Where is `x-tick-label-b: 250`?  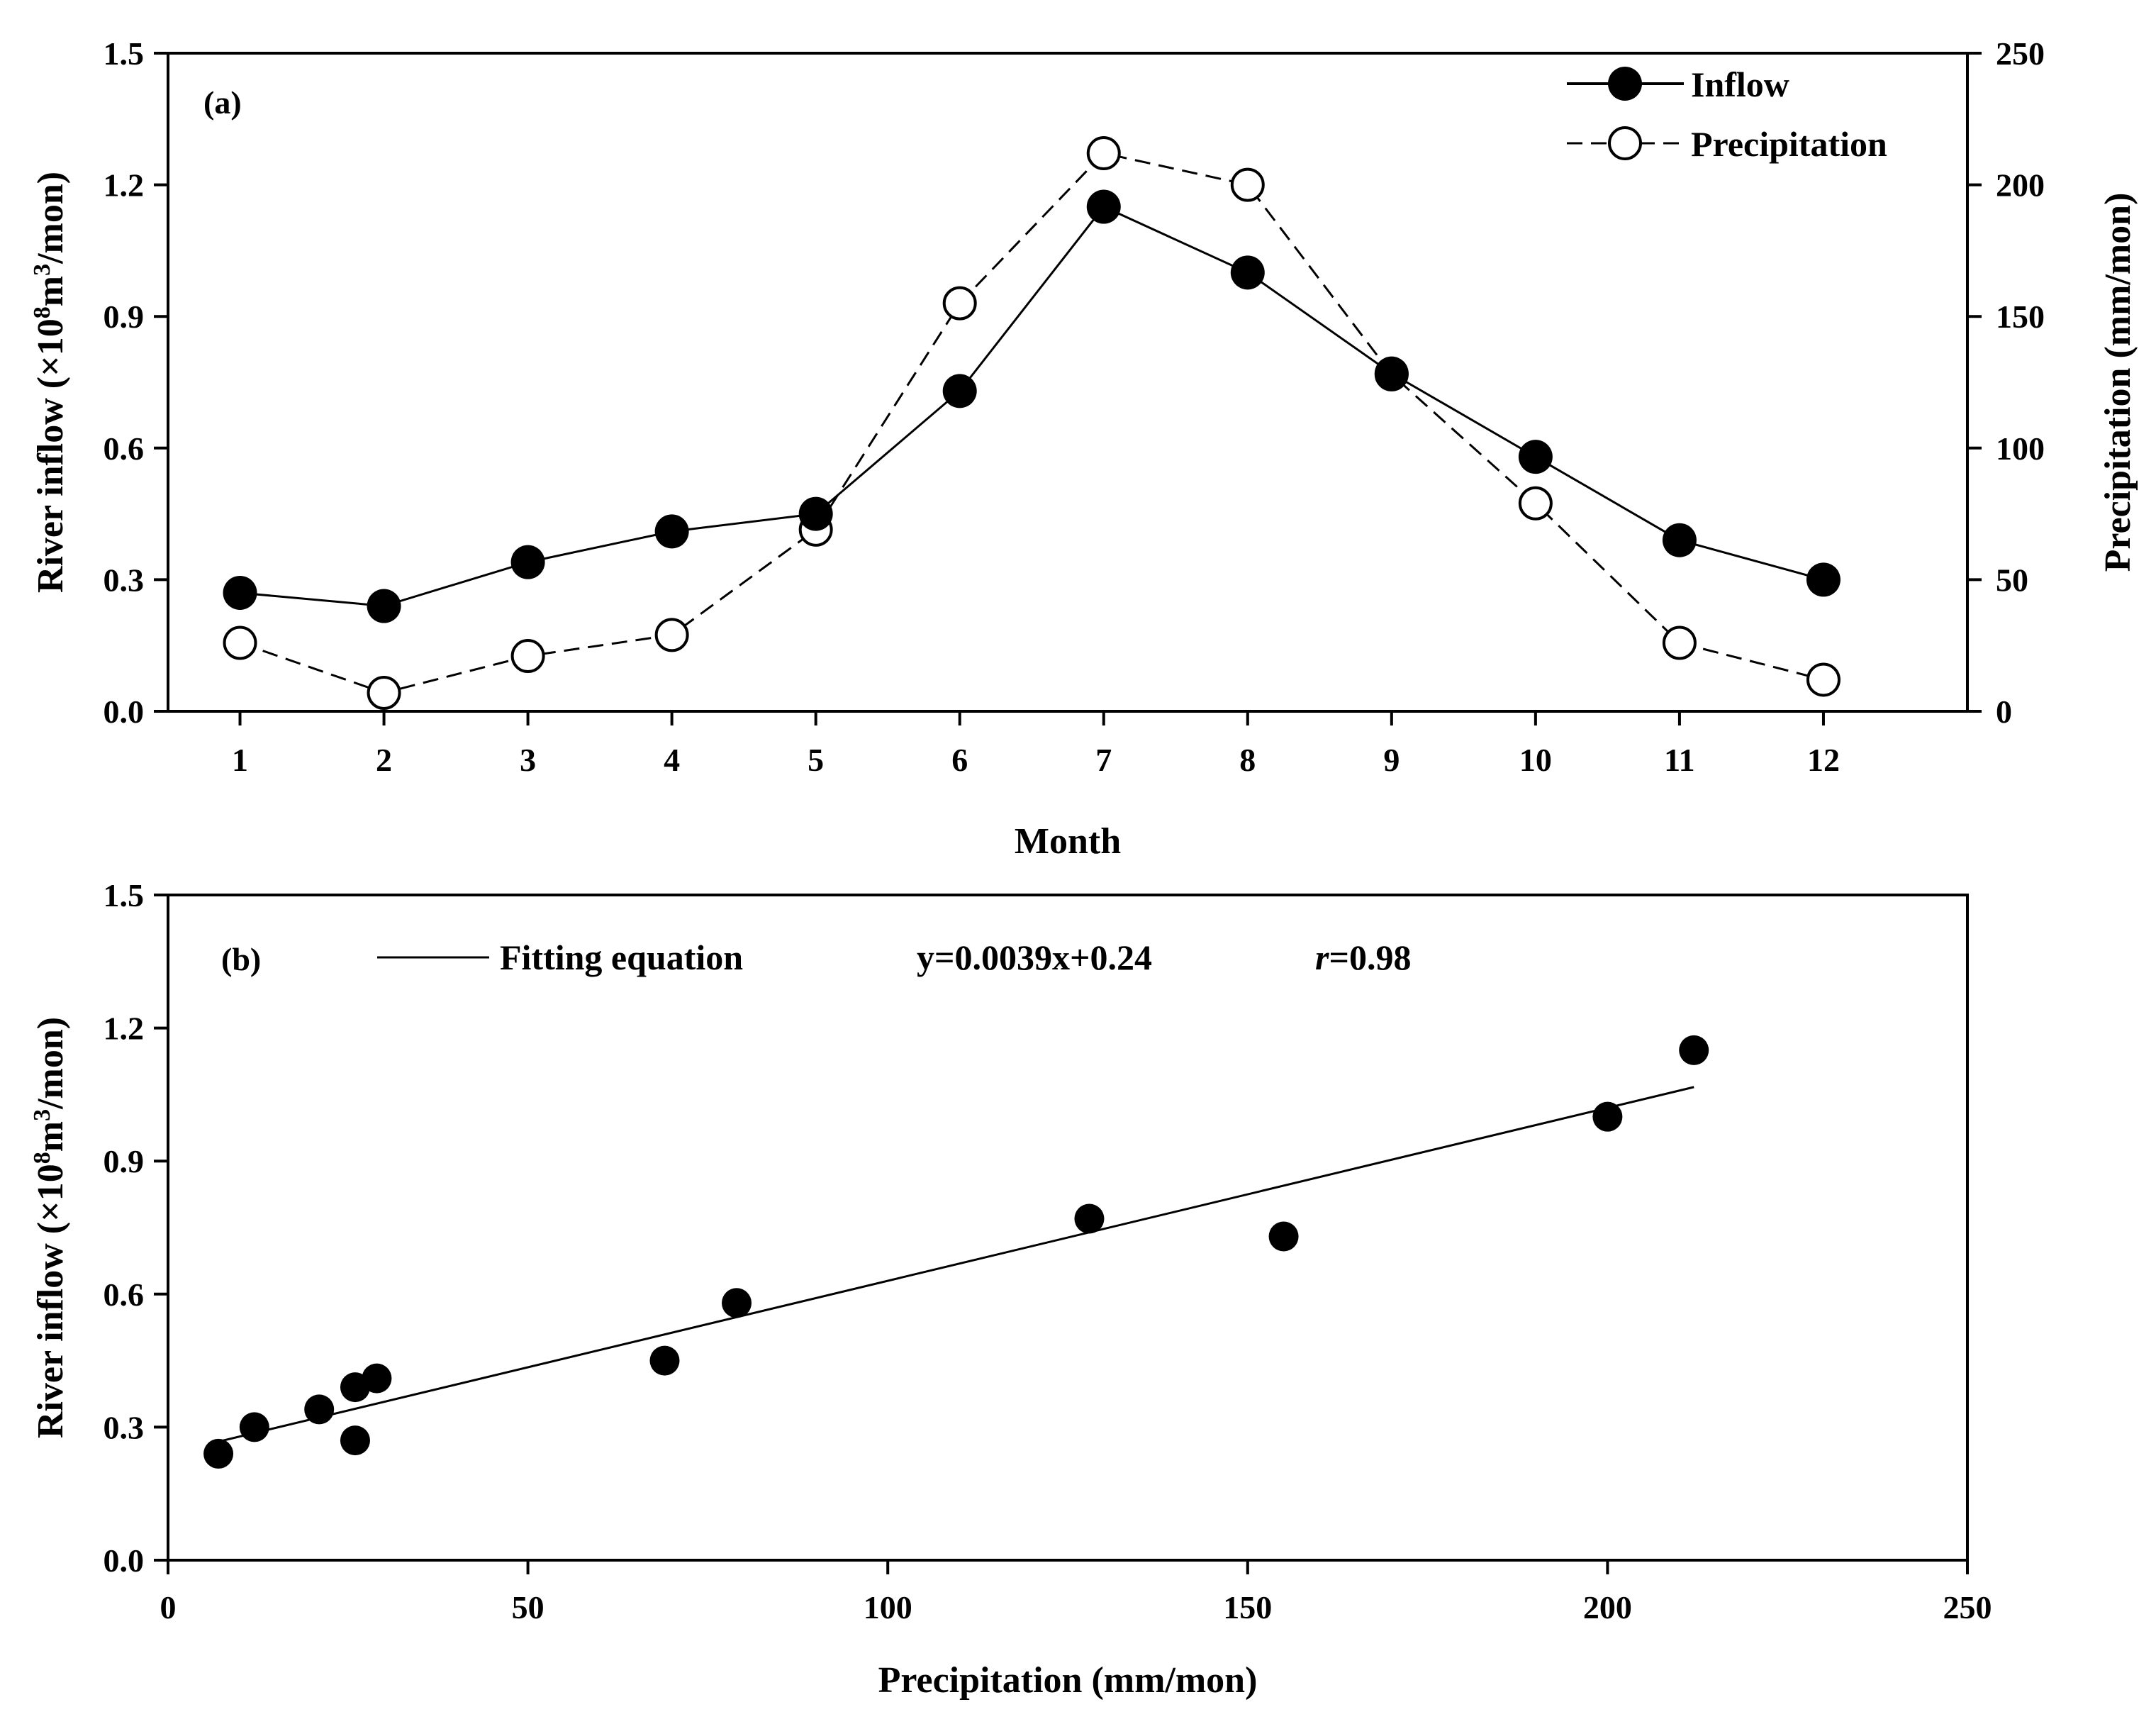
x-tick-label-b: 250 is located at coordinates (1967, 1607).